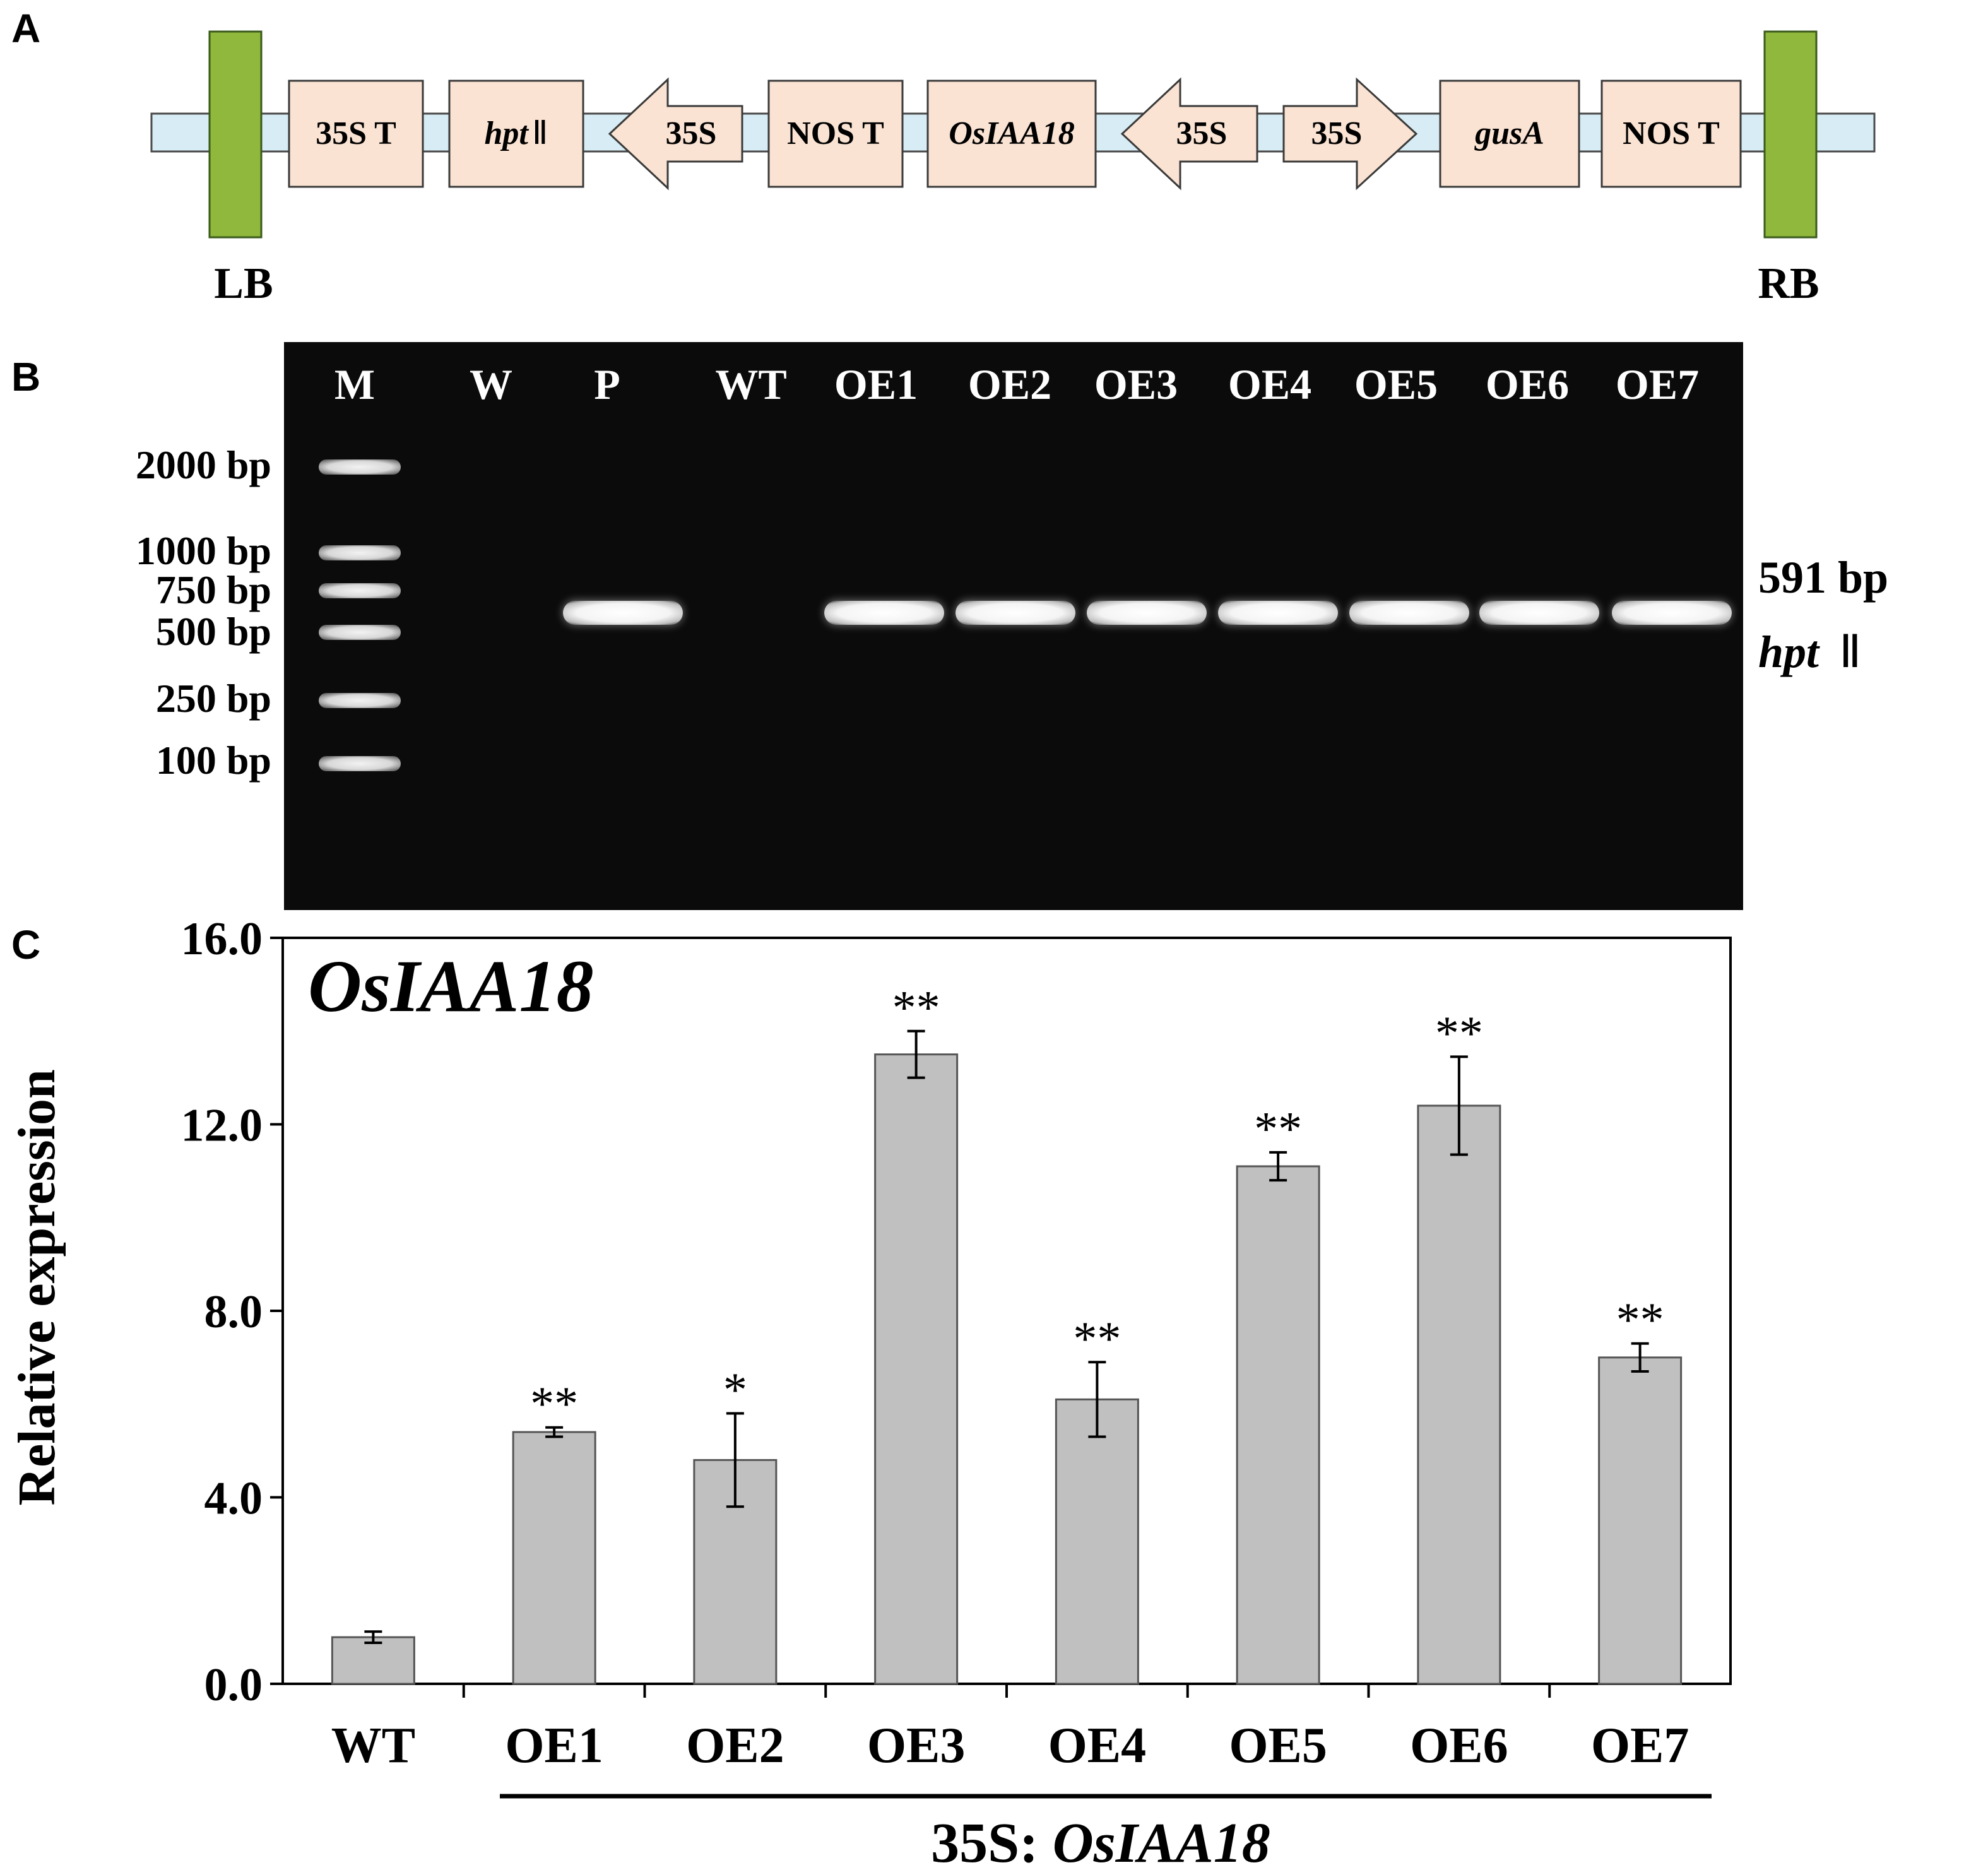  I want to click on x-tick-label-oe1: OE1, so click(554, 1745).